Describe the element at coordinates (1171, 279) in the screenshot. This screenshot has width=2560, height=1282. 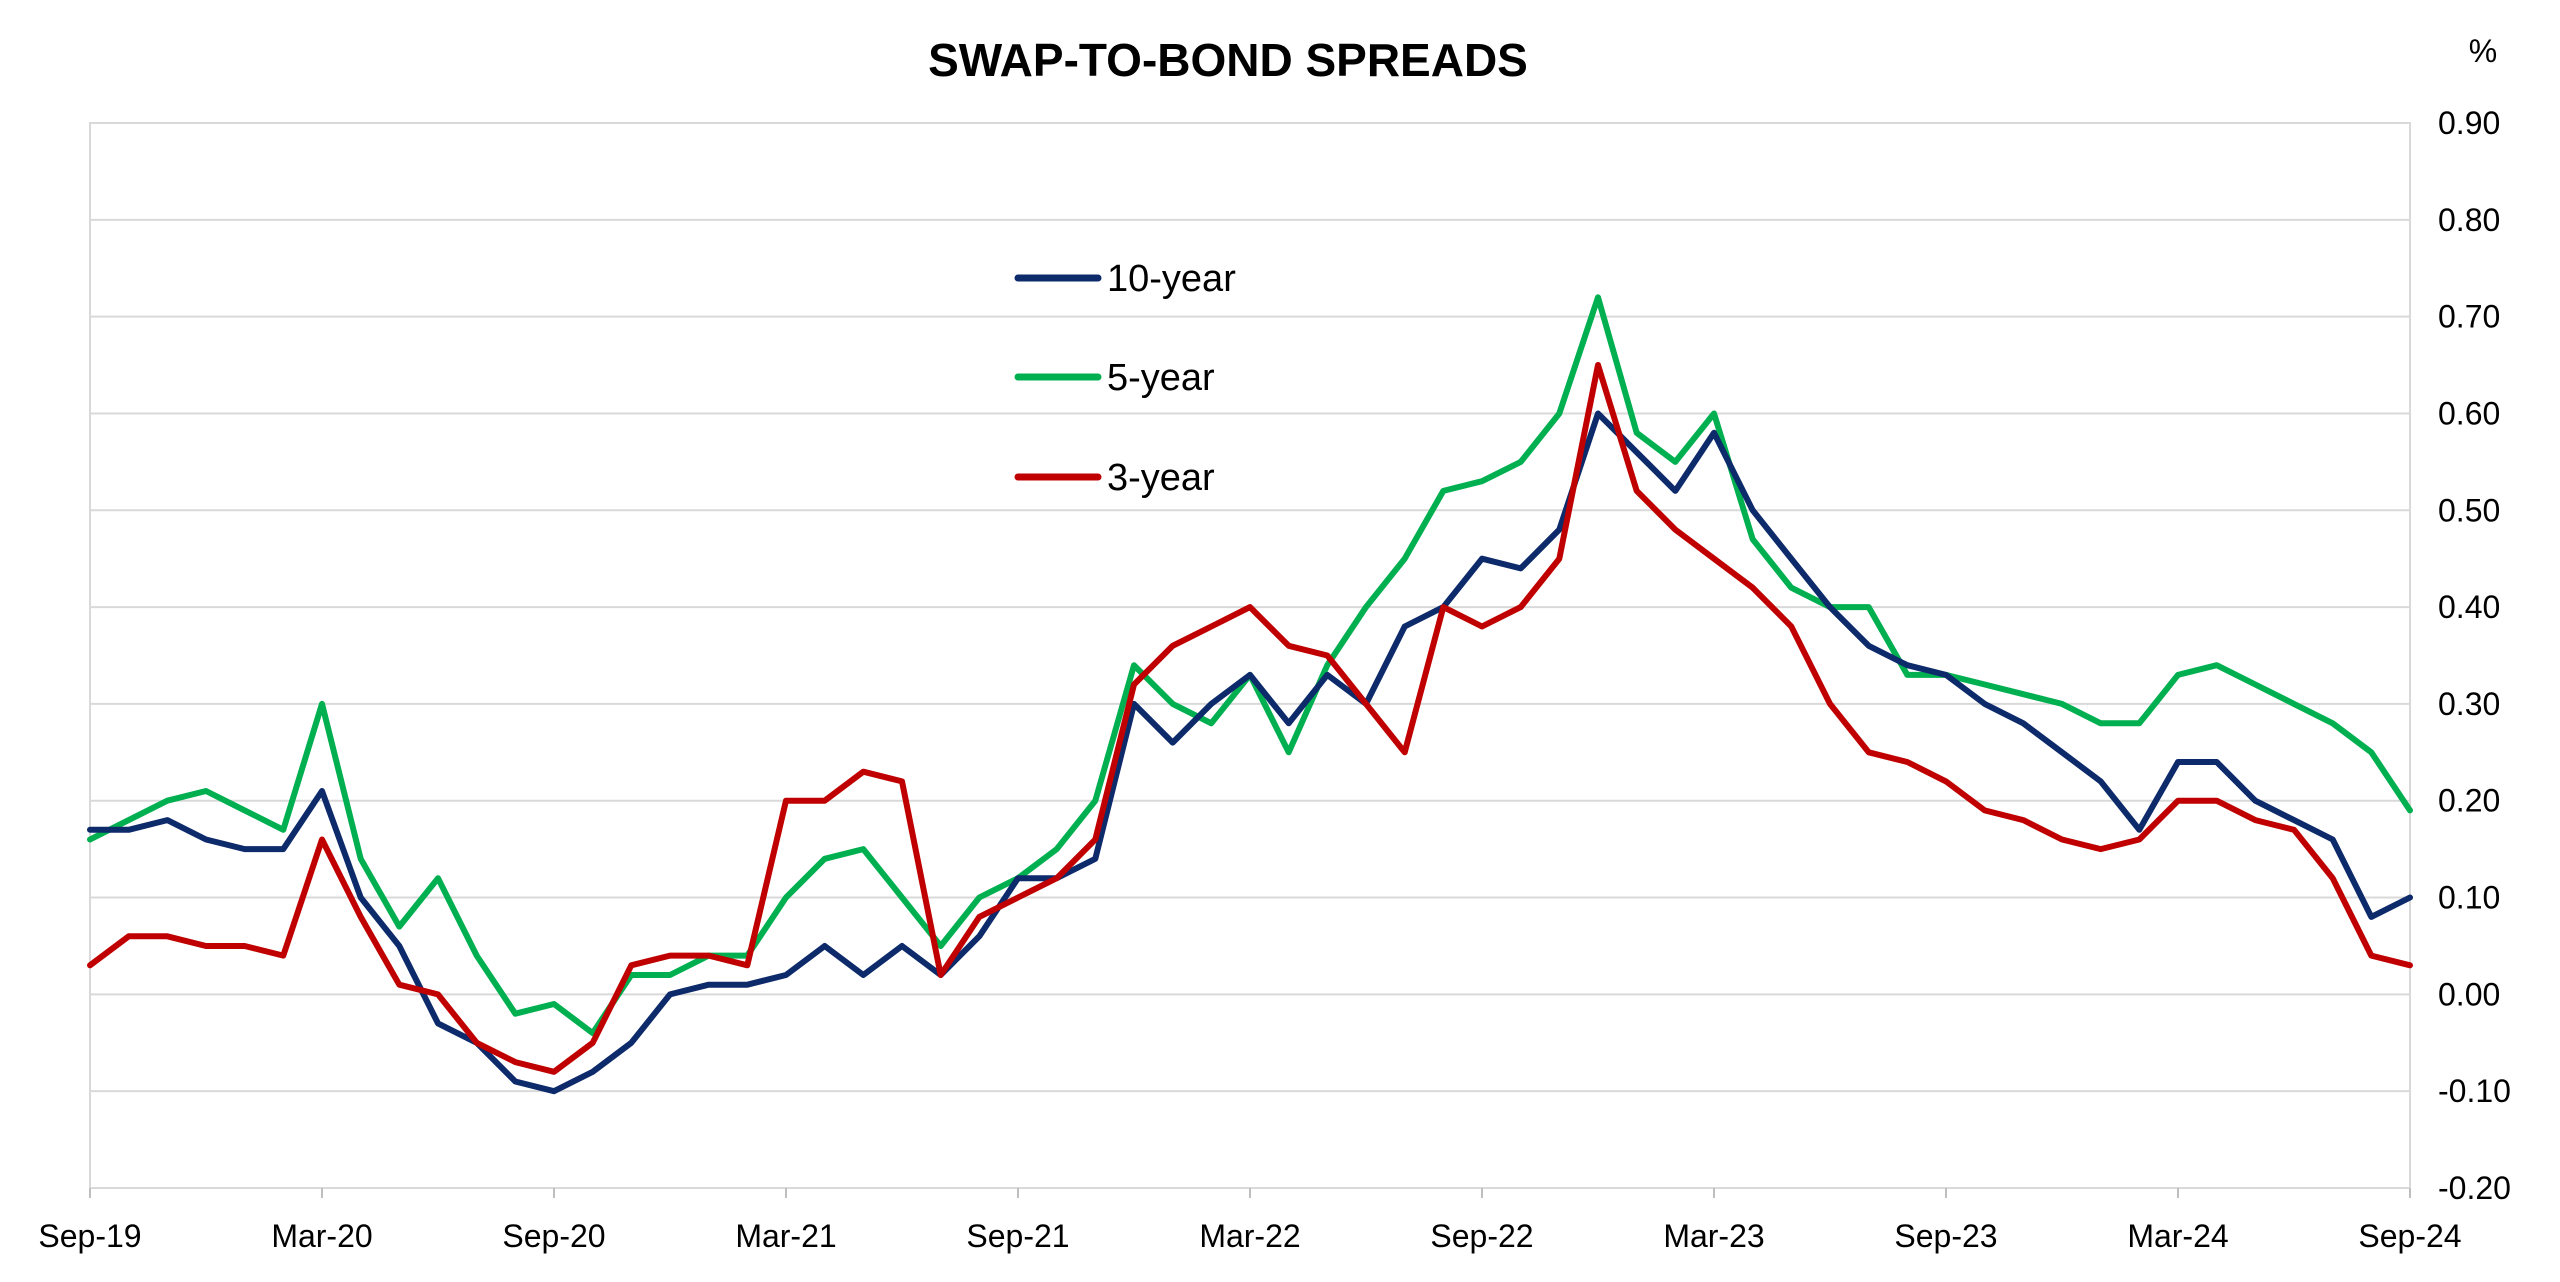
I see `legend-label-10-year: 10-year` at that location.